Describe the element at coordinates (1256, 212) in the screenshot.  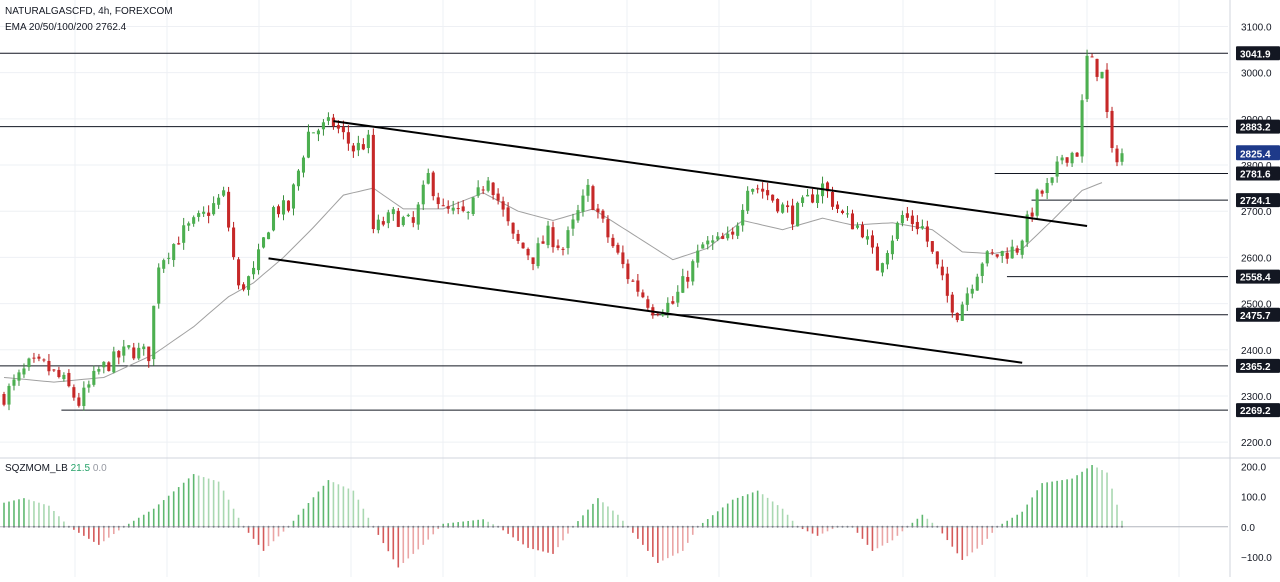
I see `price-axis-tick-label: 2700.0` at that location.